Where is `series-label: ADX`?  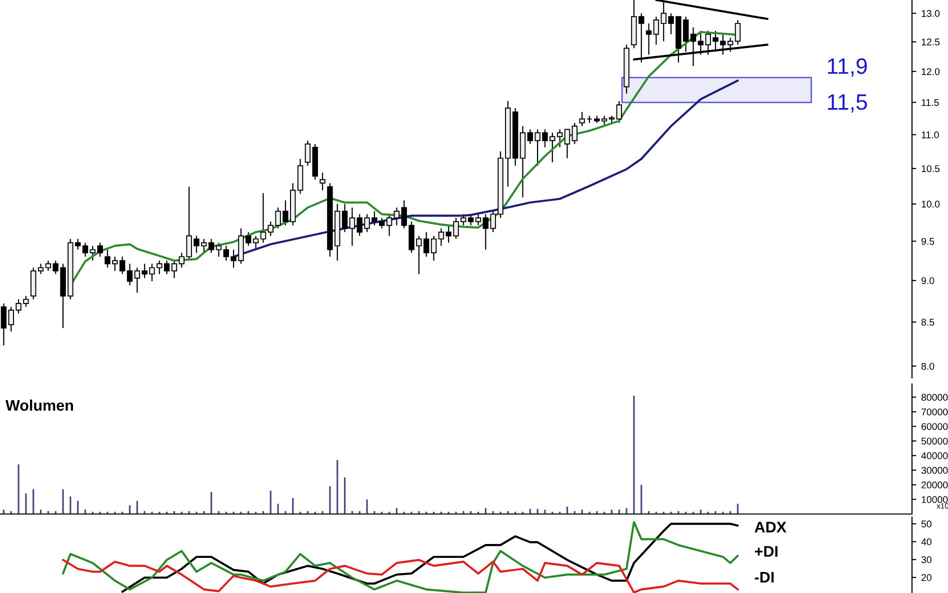
series-label: ADX is located at coordinates (770, 527).